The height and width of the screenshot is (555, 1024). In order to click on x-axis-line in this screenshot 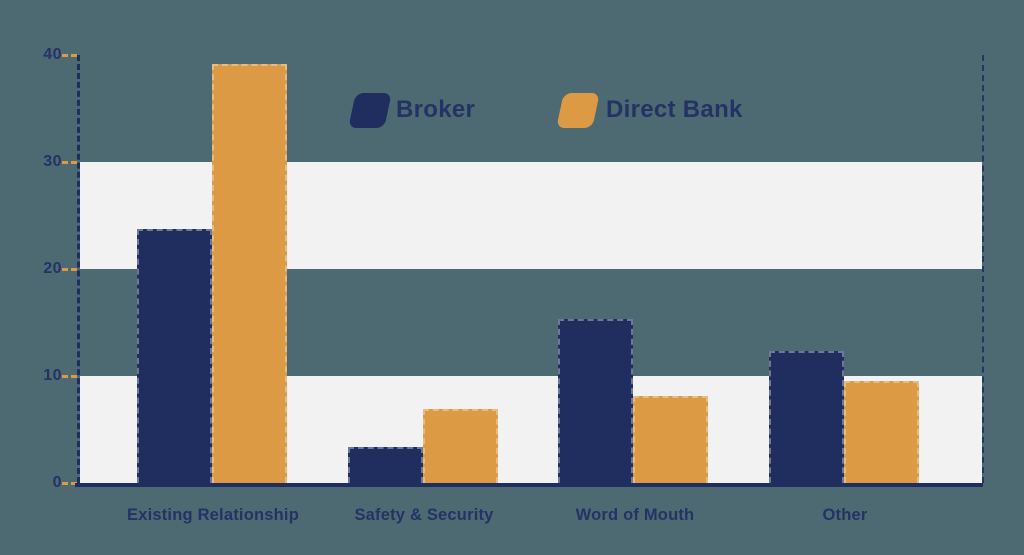, I will do `click(529, 485)`.